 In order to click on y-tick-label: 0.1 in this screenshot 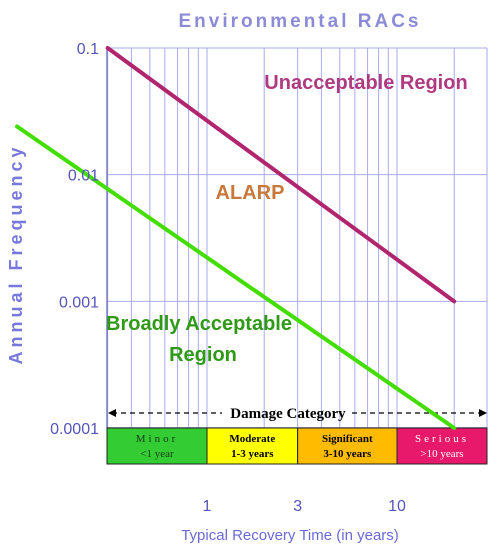, I will do `click(88, 49)`.